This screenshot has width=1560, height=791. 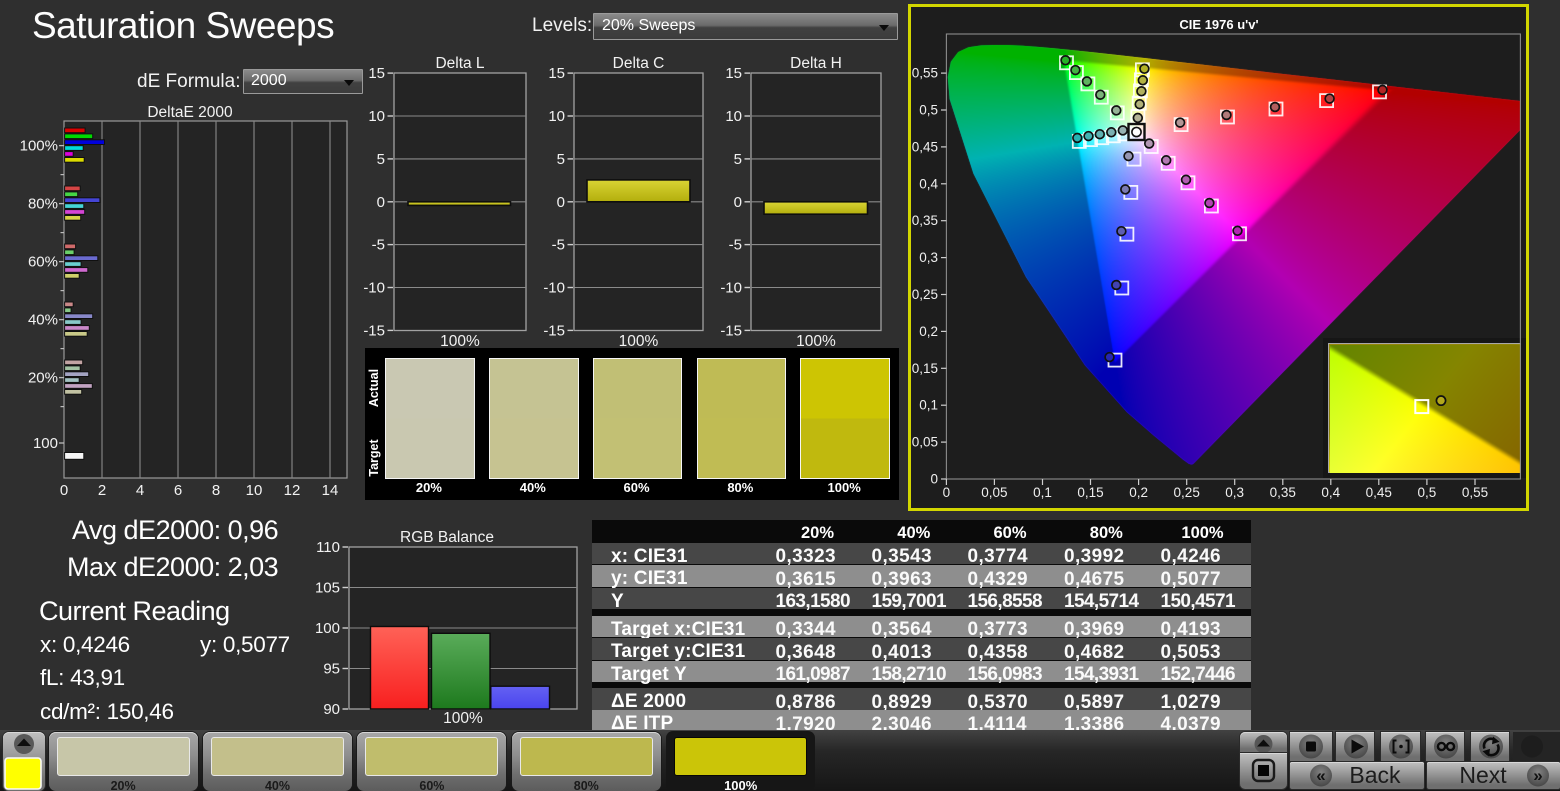 I want to click on svg-text: 4, so click(x=140, y=490).